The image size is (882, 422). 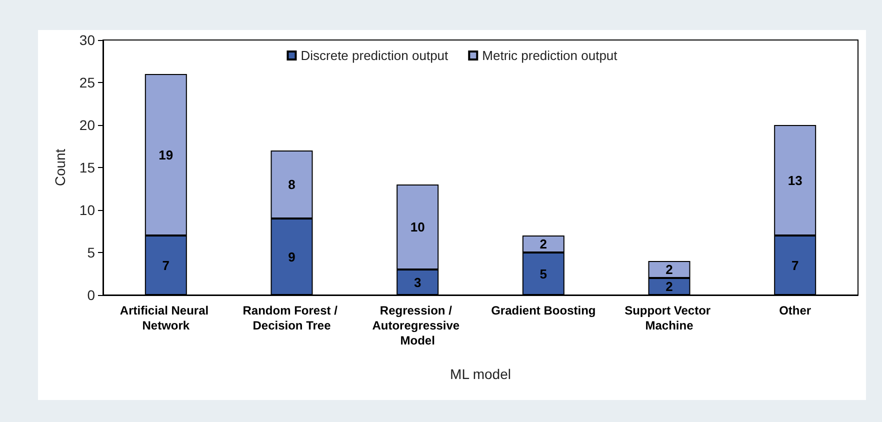 I want to click on x-tick-label: Artificial Neural Network, so click(x=166, y=318).